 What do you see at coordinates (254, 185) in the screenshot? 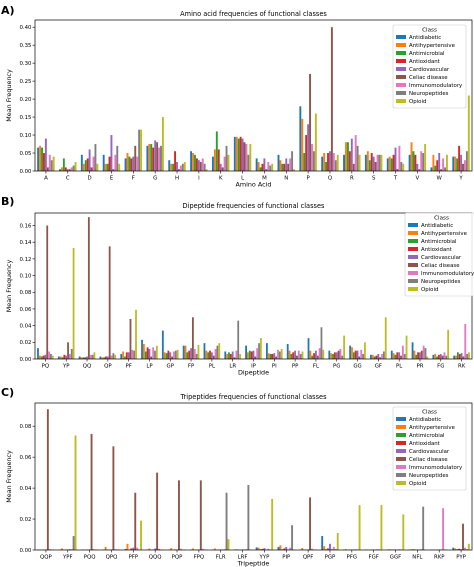
I see `x-axis-label: Amino Acid` at bounding box center [254, 185].